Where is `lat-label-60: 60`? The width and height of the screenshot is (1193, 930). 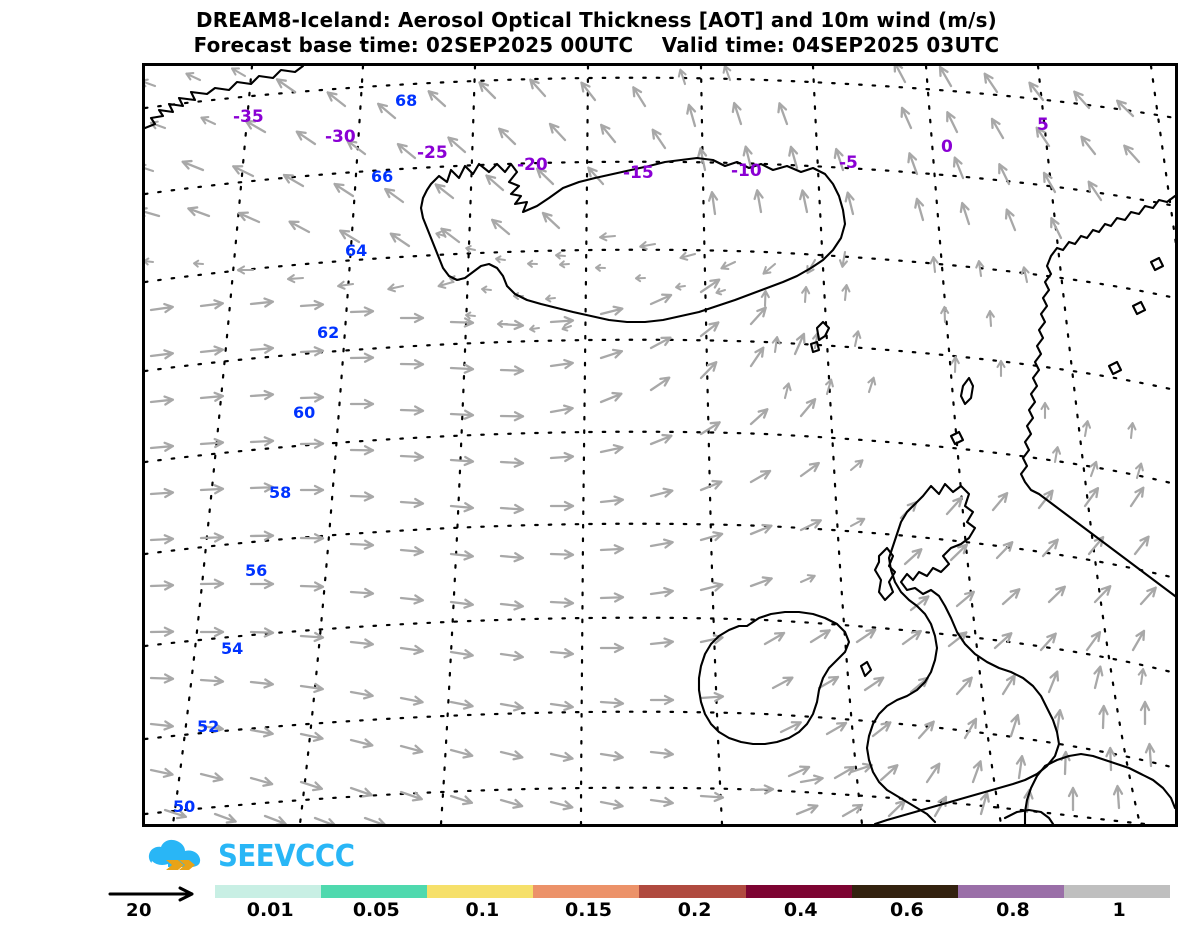
lat-label-60: 60 is located at coordinates (304, 412).